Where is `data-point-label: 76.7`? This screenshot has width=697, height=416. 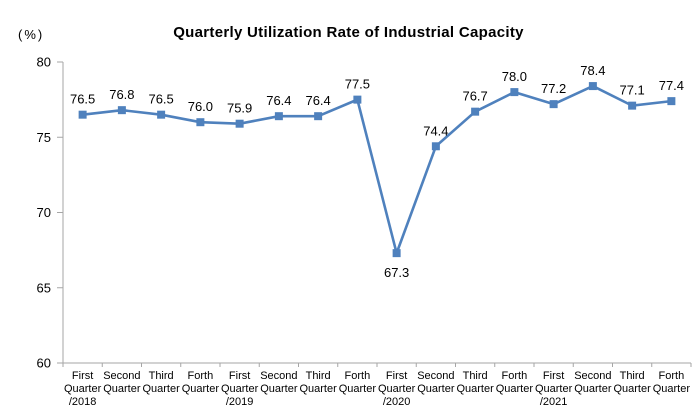 data-point-label: 76.7 is located at coordinates (474, 96).